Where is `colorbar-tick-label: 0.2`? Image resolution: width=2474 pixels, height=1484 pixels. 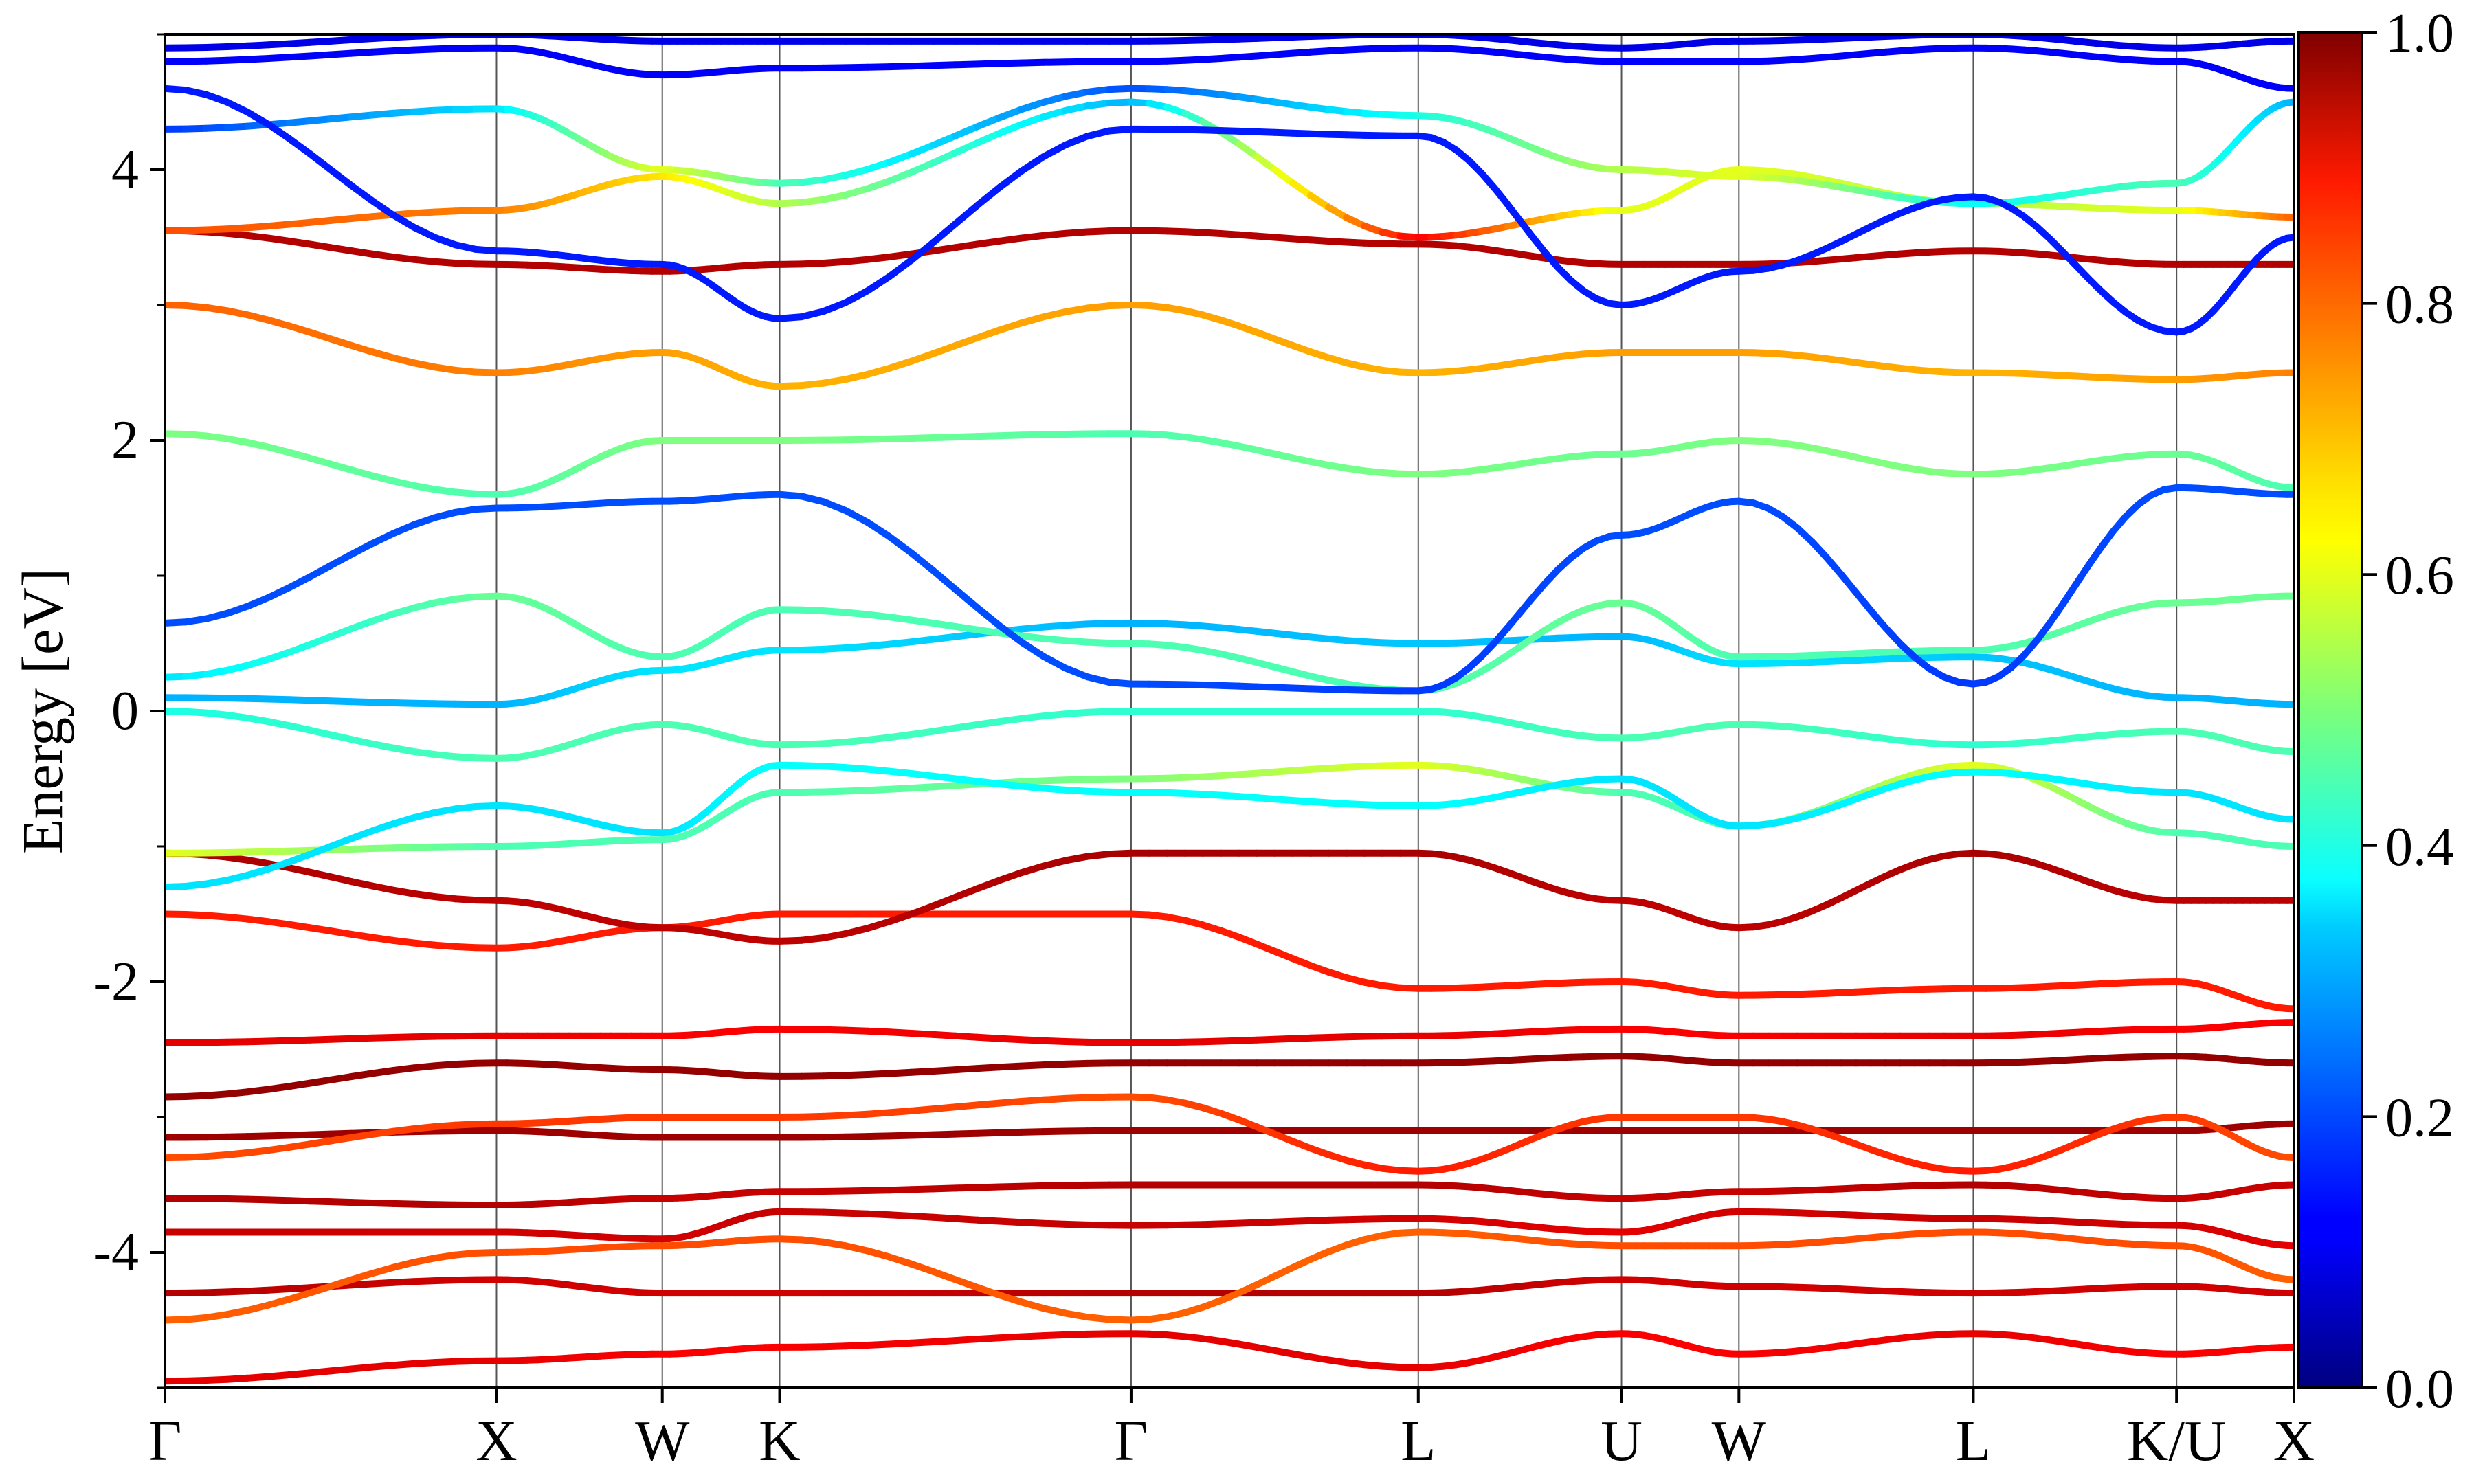
colorbar-tick-label: 0.2 is located at coordinates (2419, 1118).